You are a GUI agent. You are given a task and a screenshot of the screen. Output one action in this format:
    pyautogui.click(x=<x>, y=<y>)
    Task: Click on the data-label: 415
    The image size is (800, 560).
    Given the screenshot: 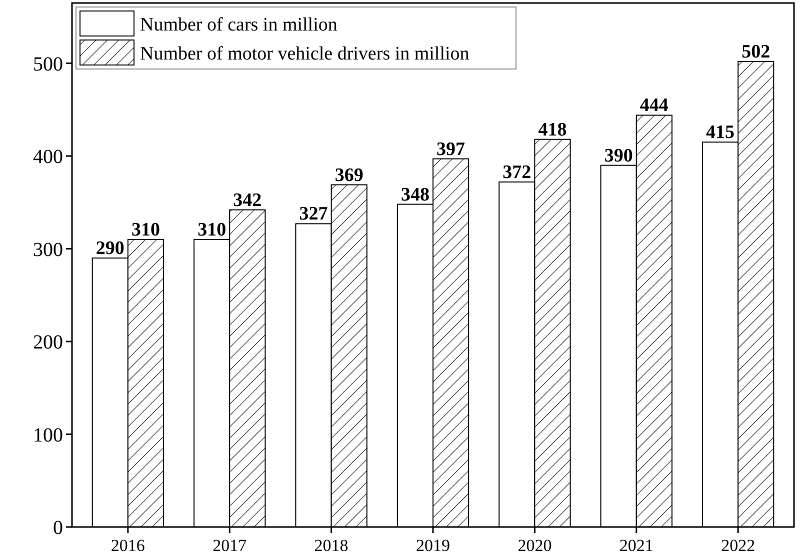 What is the action you would take?
    pyautogui.click(x=720, y=133)
    